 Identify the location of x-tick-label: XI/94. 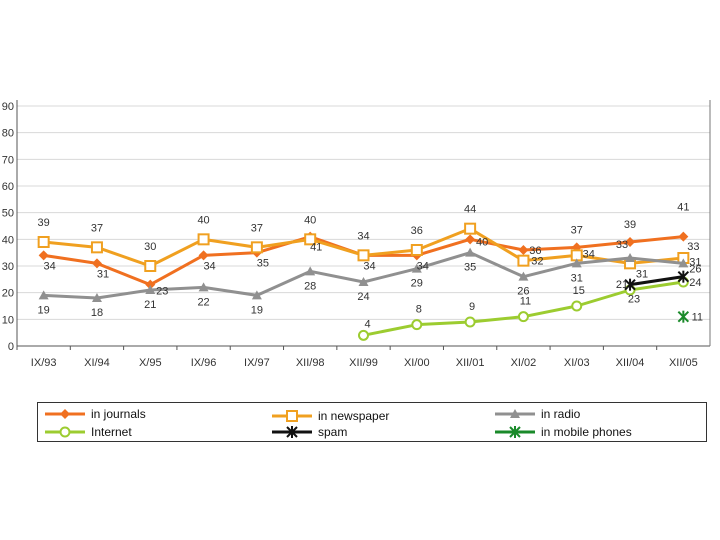
(97, 363).